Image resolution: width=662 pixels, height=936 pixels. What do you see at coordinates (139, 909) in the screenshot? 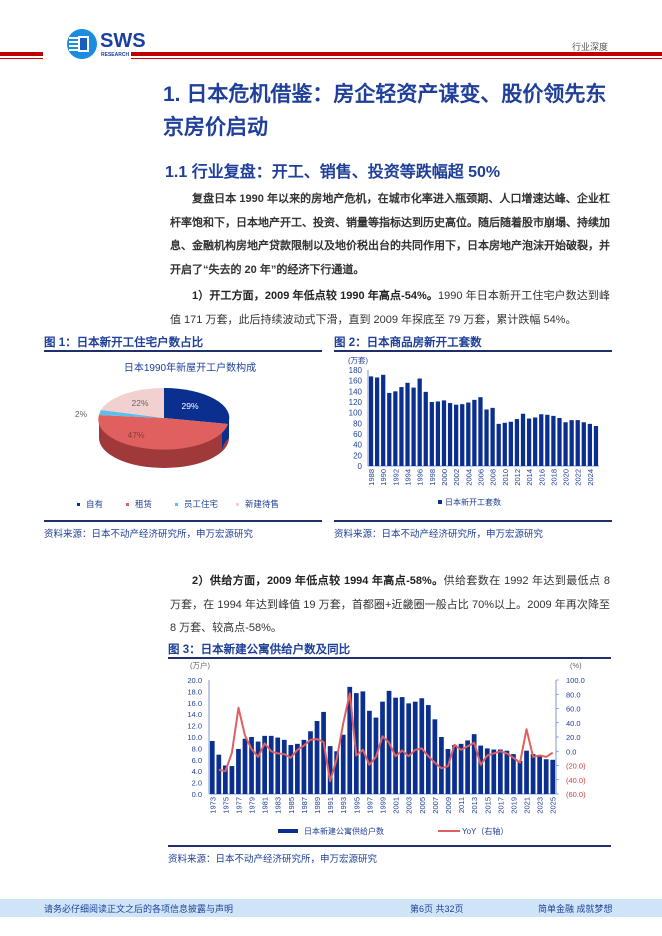
I see `footer-disclaimer: 请务必仔细阅读正文之后的各项信息披露与声明` at bounding box center [139, 909].